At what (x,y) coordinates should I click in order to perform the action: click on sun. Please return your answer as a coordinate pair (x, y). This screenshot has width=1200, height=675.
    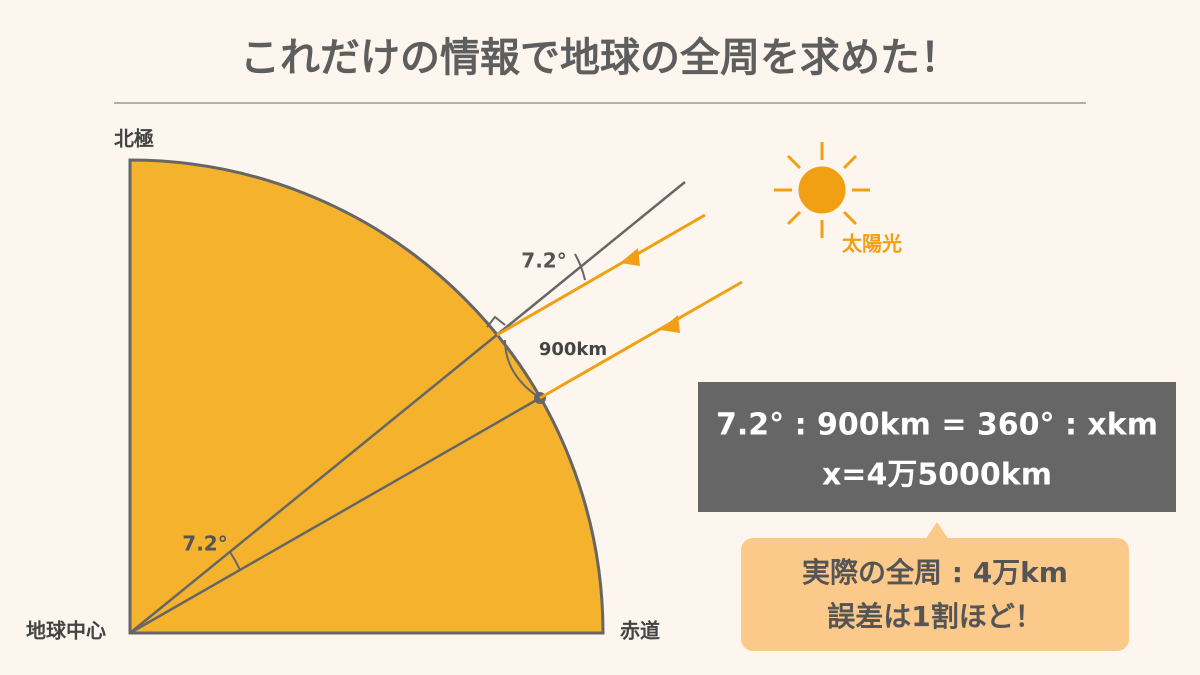
    Looking at the image, I should click on (822, 190).